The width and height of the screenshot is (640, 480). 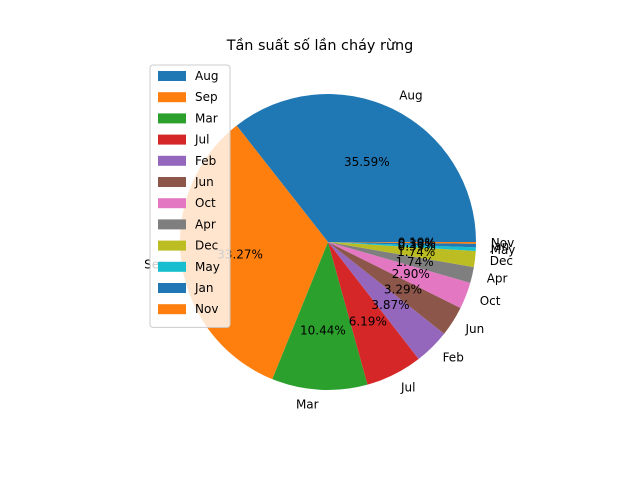 I want to click on legend-label-jun: Jun, so click(x=204, y=182).